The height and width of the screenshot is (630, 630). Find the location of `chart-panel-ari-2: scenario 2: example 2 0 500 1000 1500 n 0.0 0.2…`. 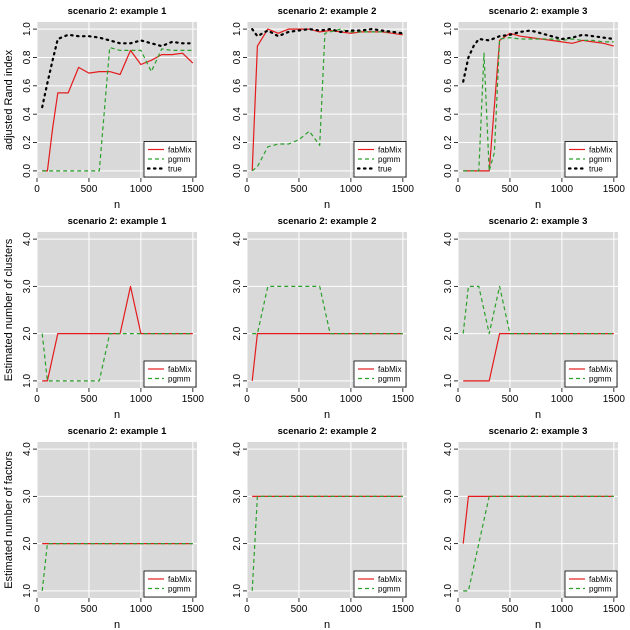

chart-panel-ari-2: scenario 2: example 2 0 500 1000 1500 n 0.0 0.2… is located at coordinates (323, 108).